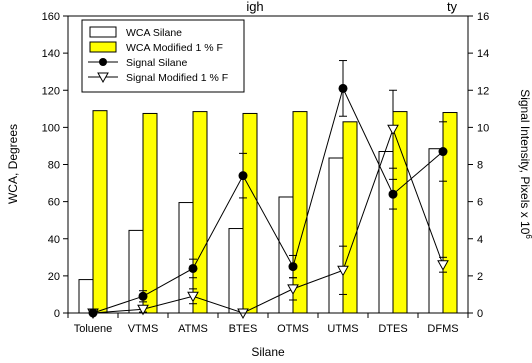 The height and width of the screenshot is (363, 532). I want to click on y-tick-label: 60, so click(54, 203).